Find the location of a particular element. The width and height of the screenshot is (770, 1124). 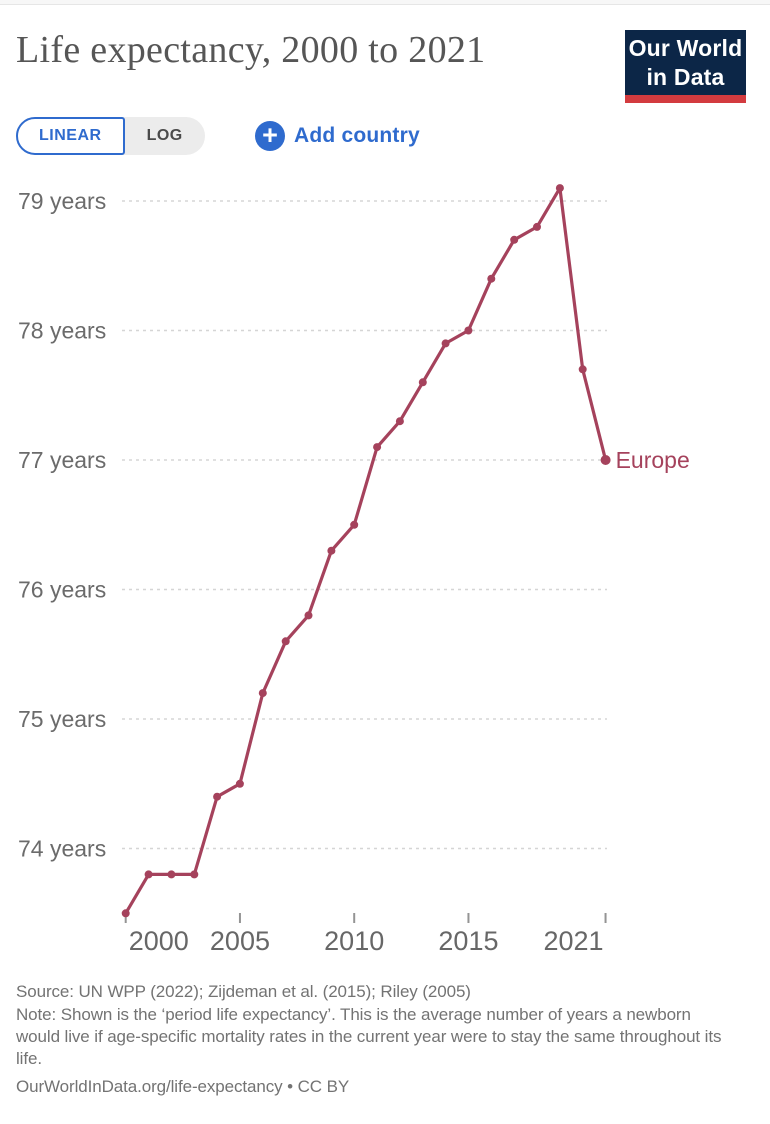

add-country-button: + Add country is located at coordinates (337, 136).